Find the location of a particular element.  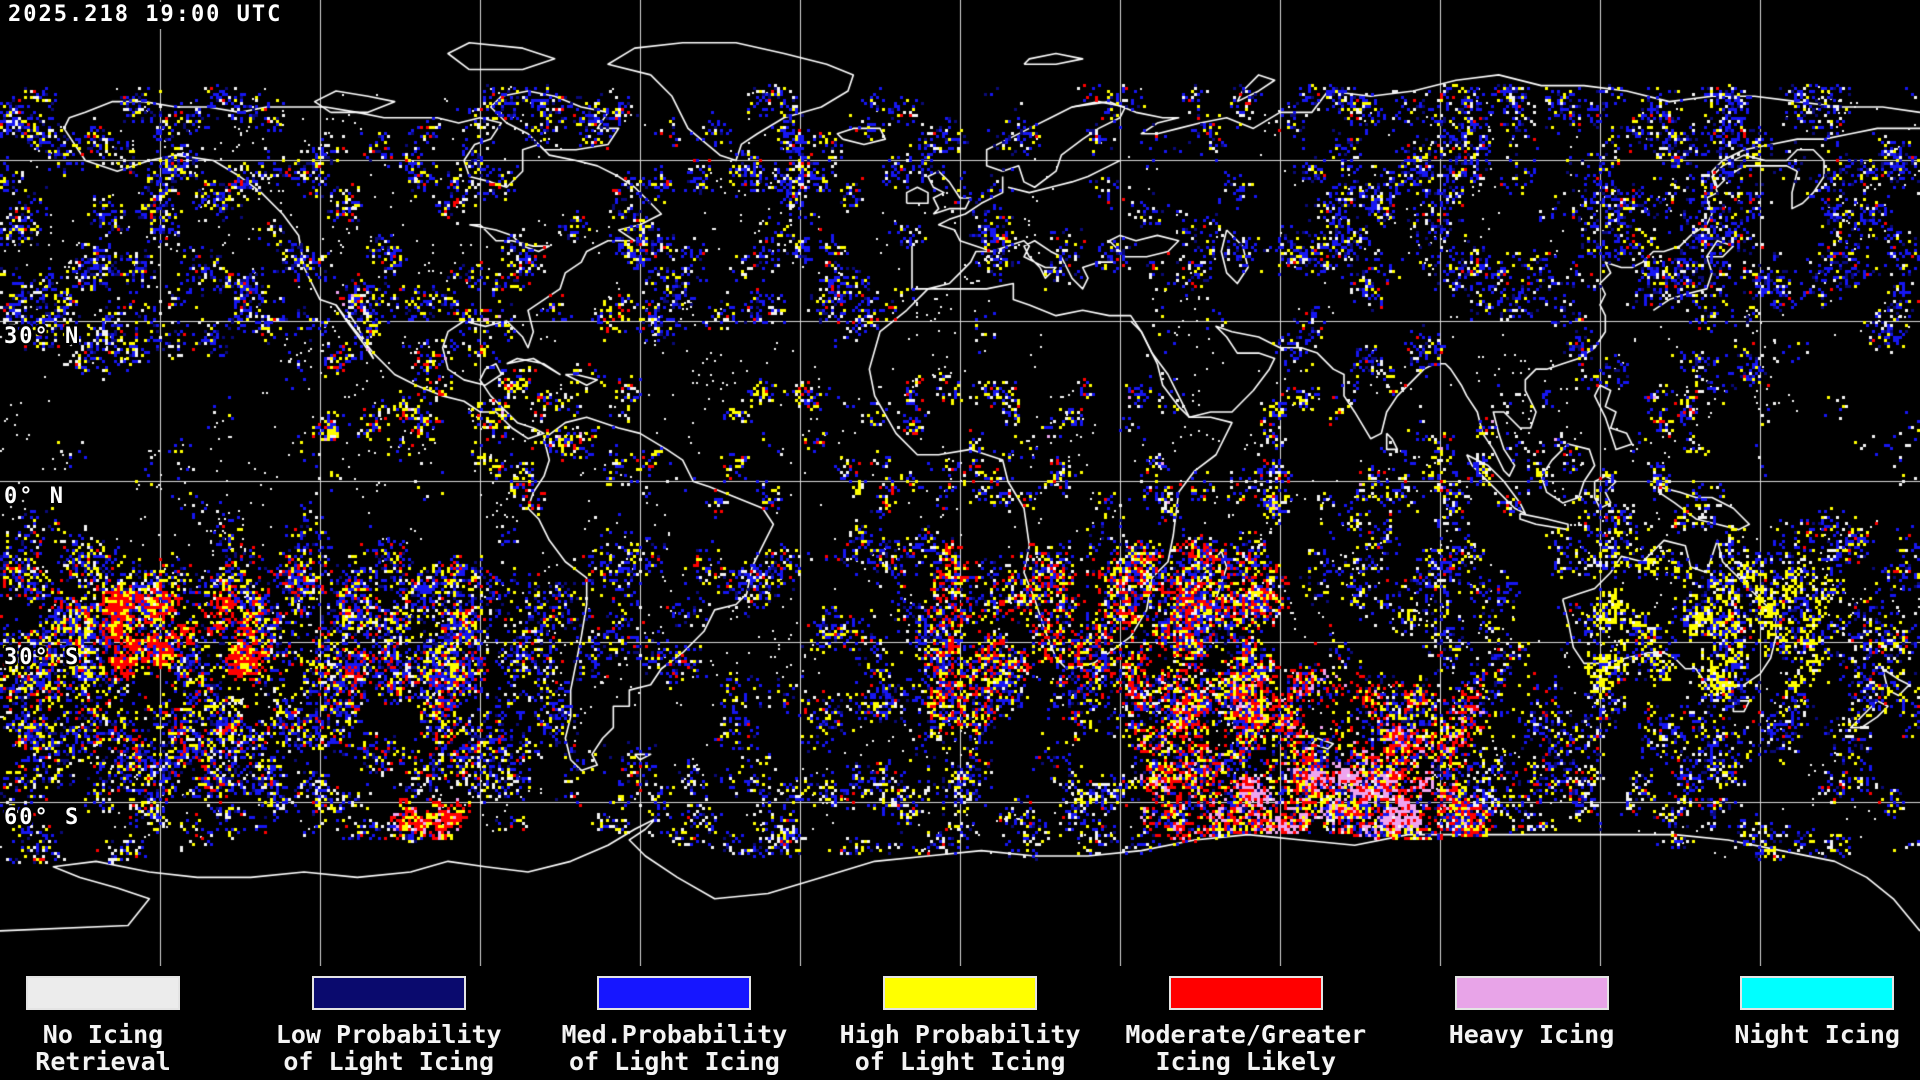

latitude-label-0n: 0° N is located at coordinates (34, 496).